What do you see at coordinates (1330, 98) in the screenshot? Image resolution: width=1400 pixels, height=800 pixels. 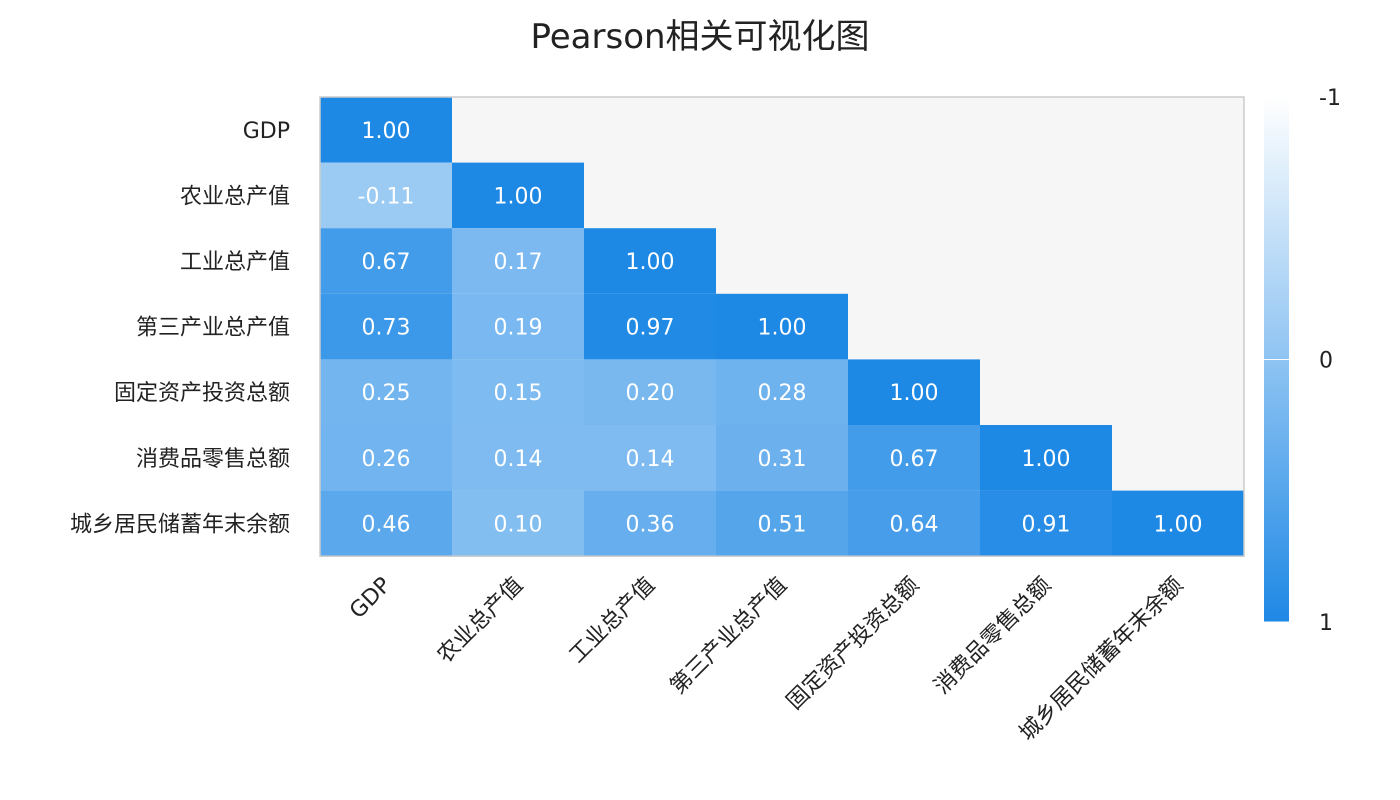 I see `colorbar-tick-label: -1` at bounding box center [1330, 98].